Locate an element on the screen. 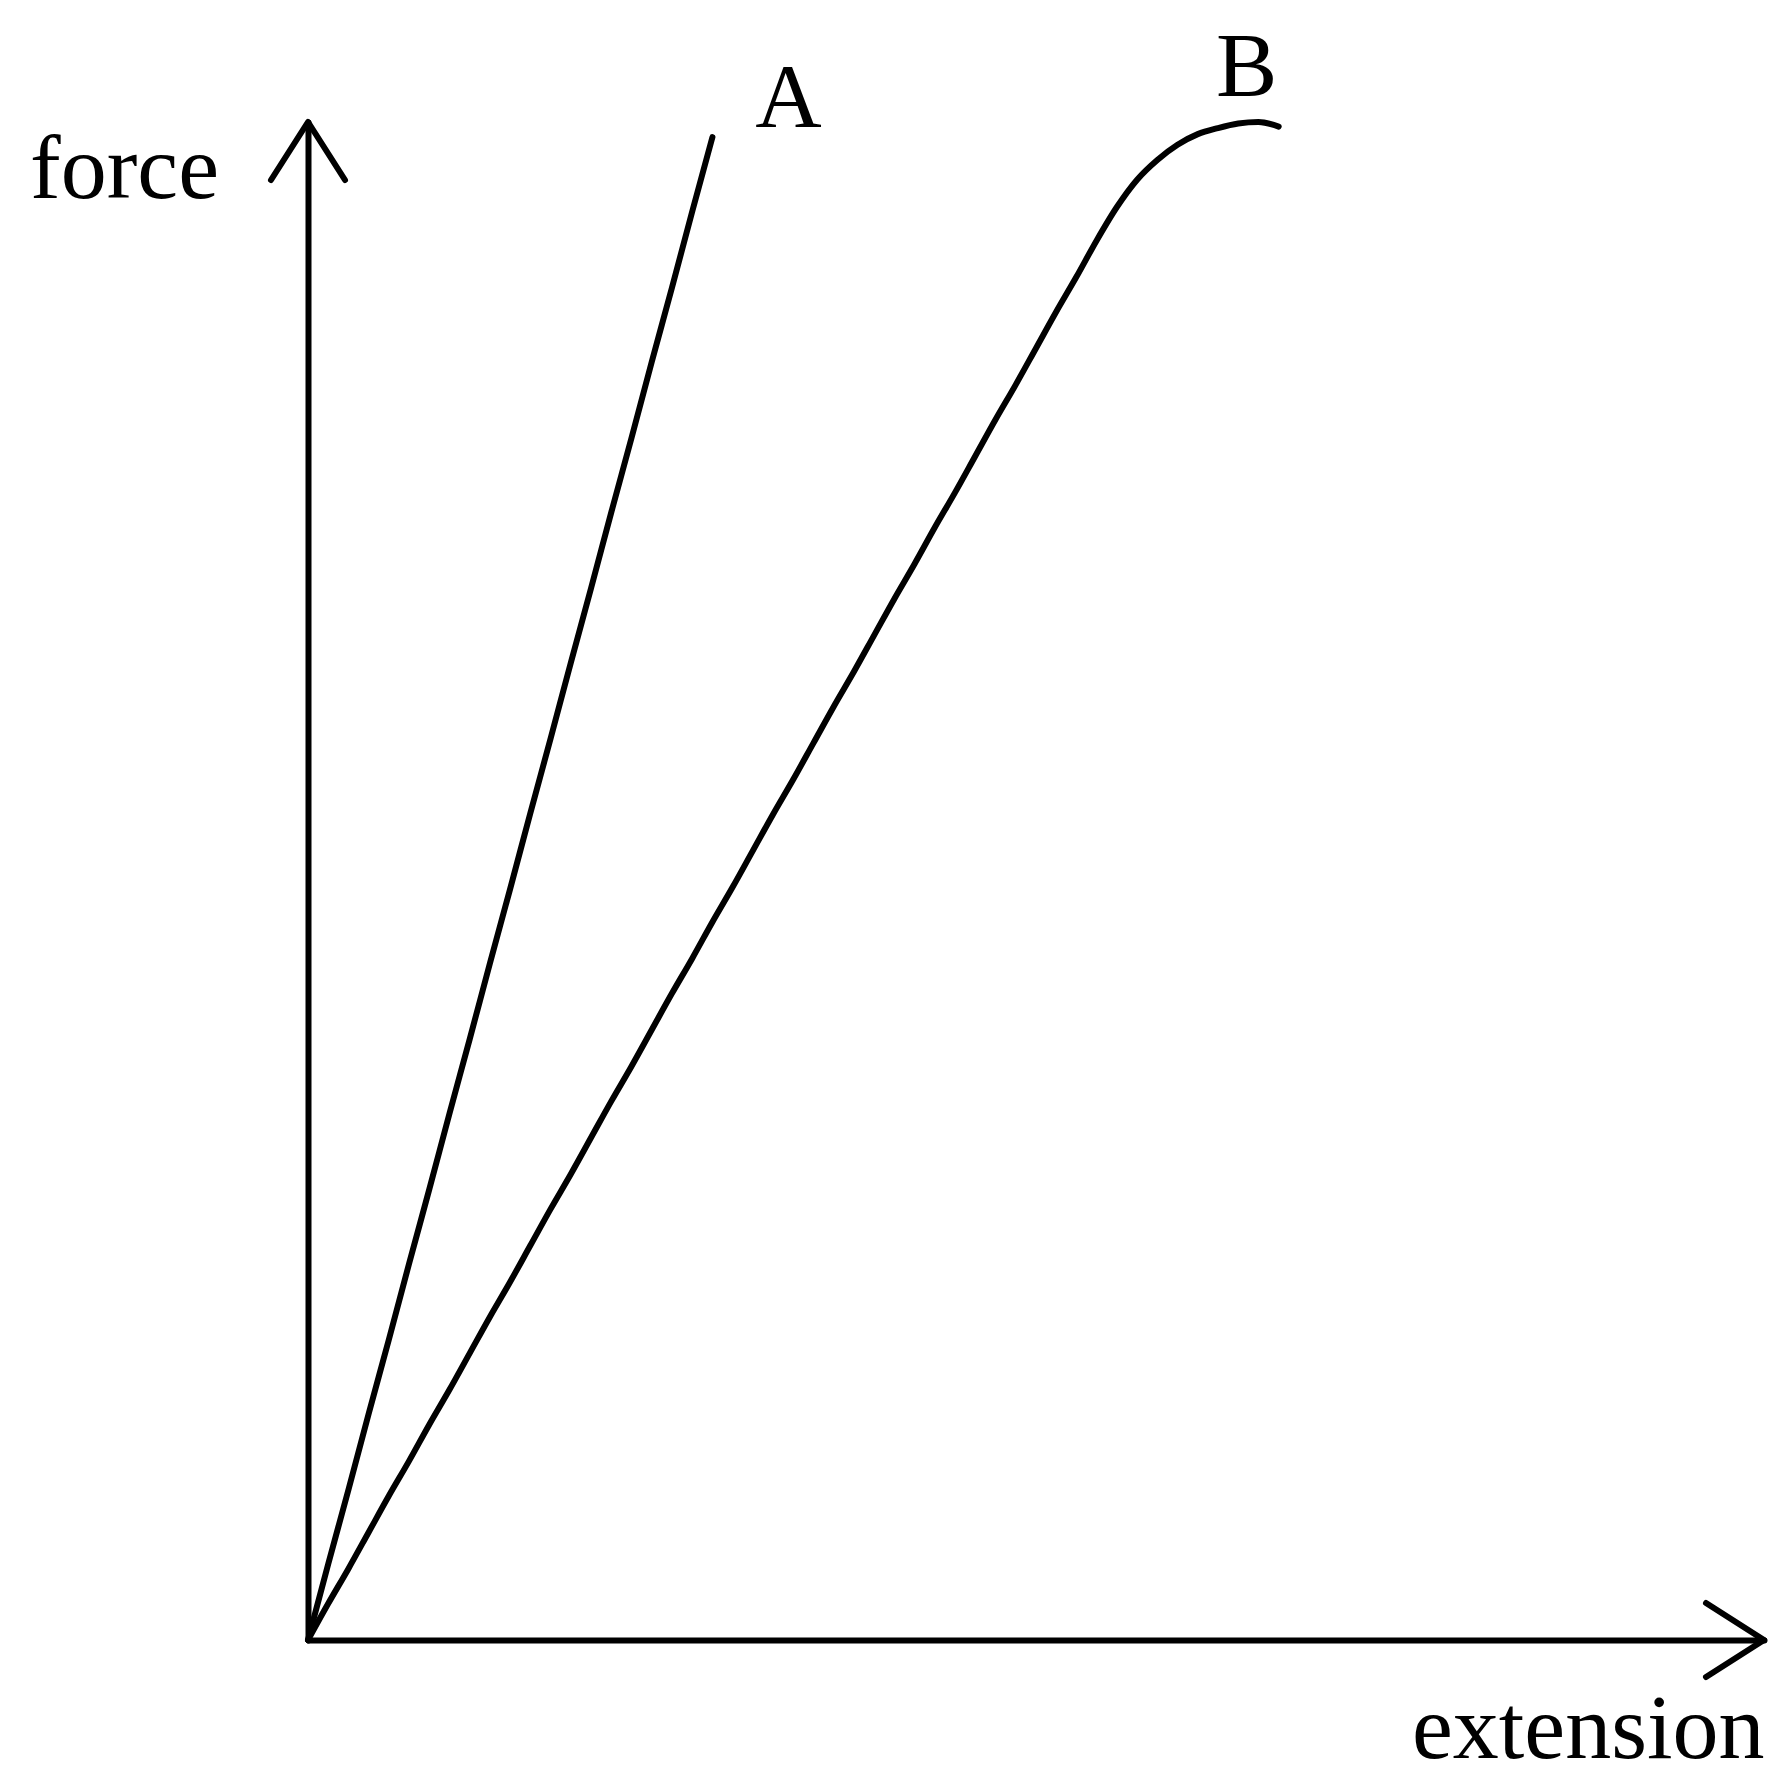 The image size is (1770, 1778). series-label: B is located at coordinates (1246, 64).